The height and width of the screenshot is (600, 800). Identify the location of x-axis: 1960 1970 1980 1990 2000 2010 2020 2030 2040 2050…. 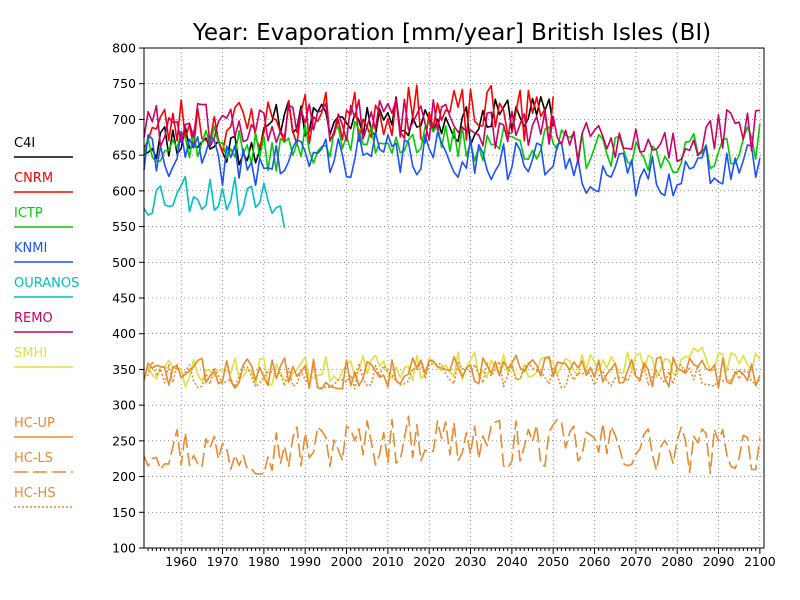
(461, 558).